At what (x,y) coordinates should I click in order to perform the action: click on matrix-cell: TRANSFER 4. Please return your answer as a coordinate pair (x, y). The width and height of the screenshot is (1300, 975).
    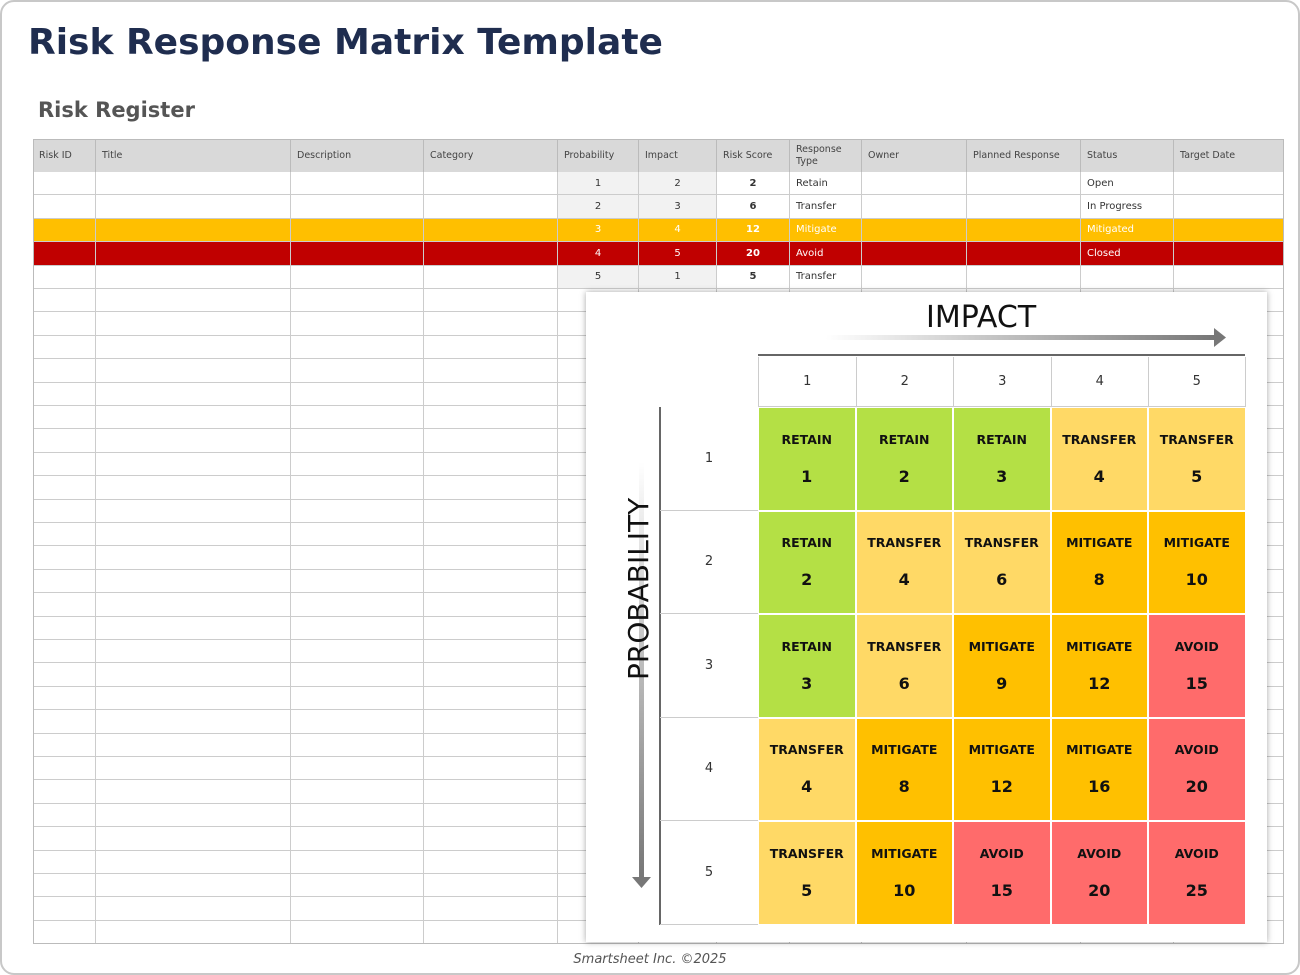
    Looking at the image, I should click on (807, 769).